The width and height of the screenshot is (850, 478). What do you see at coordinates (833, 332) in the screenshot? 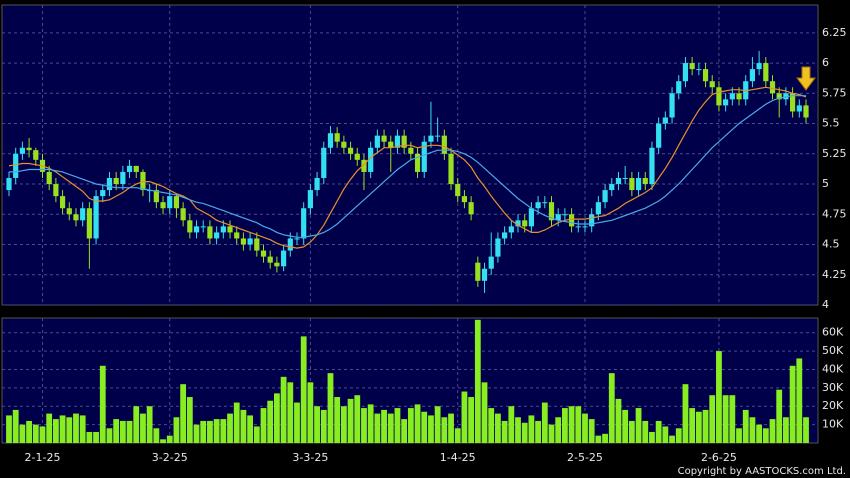
I see `y-tick-label: 60K` at bounding box center [833, 332].